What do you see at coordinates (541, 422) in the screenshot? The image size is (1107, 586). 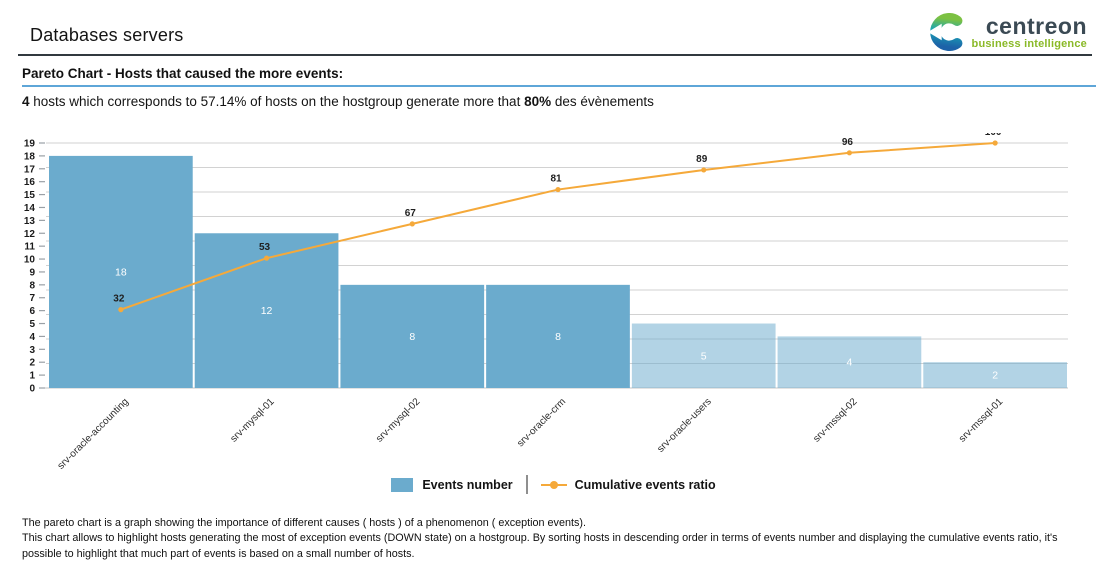 I see `svg-text: srv-oracle-crm` at bounding box center [541, 422].